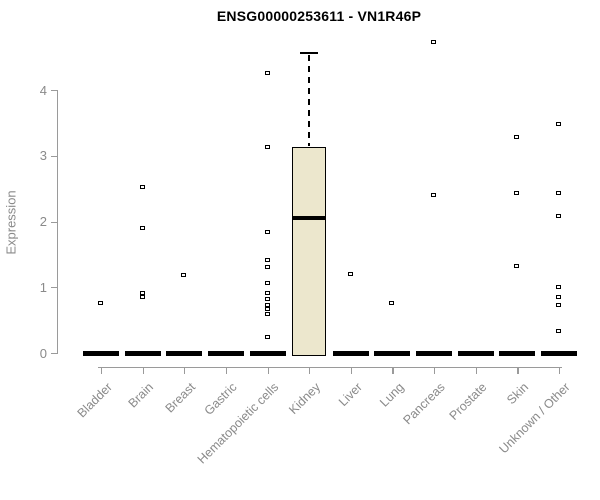 The width and height of the screenshot is (600, 500). What do you see at coordinates (305, 398) in the screenshot?
I see `x-category-label: Kidney` at bounding box center [305, 398].